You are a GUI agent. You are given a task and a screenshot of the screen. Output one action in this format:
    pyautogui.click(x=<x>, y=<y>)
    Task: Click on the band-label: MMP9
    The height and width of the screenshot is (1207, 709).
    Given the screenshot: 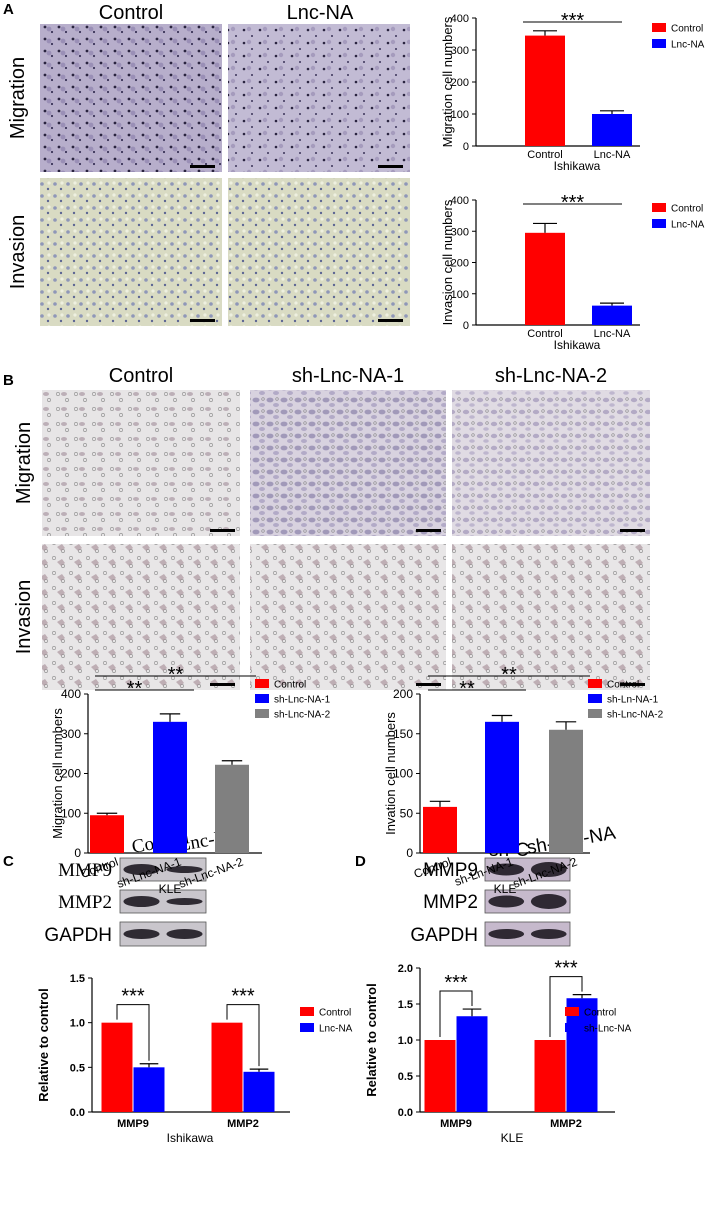 What is the action you would take?
    pyautogui.click(x=450, y=870)
    